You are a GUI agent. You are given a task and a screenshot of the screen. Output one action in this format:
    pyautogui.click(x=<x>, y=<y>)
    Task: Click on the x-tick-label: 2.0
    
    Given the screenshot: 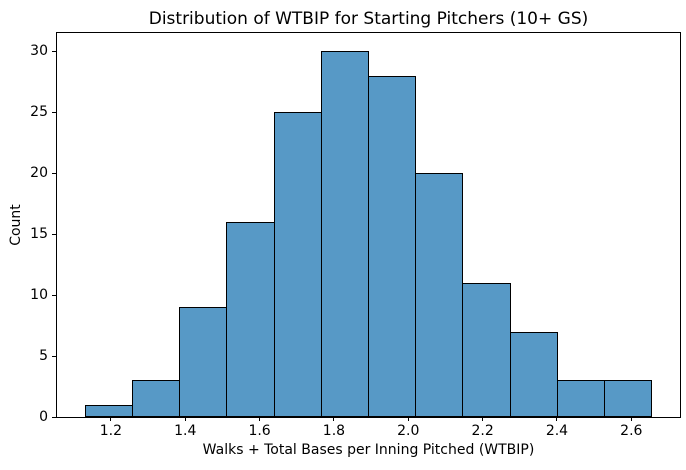 What is the action you would take?
    pyautogui.click(x=408, y=431)
    